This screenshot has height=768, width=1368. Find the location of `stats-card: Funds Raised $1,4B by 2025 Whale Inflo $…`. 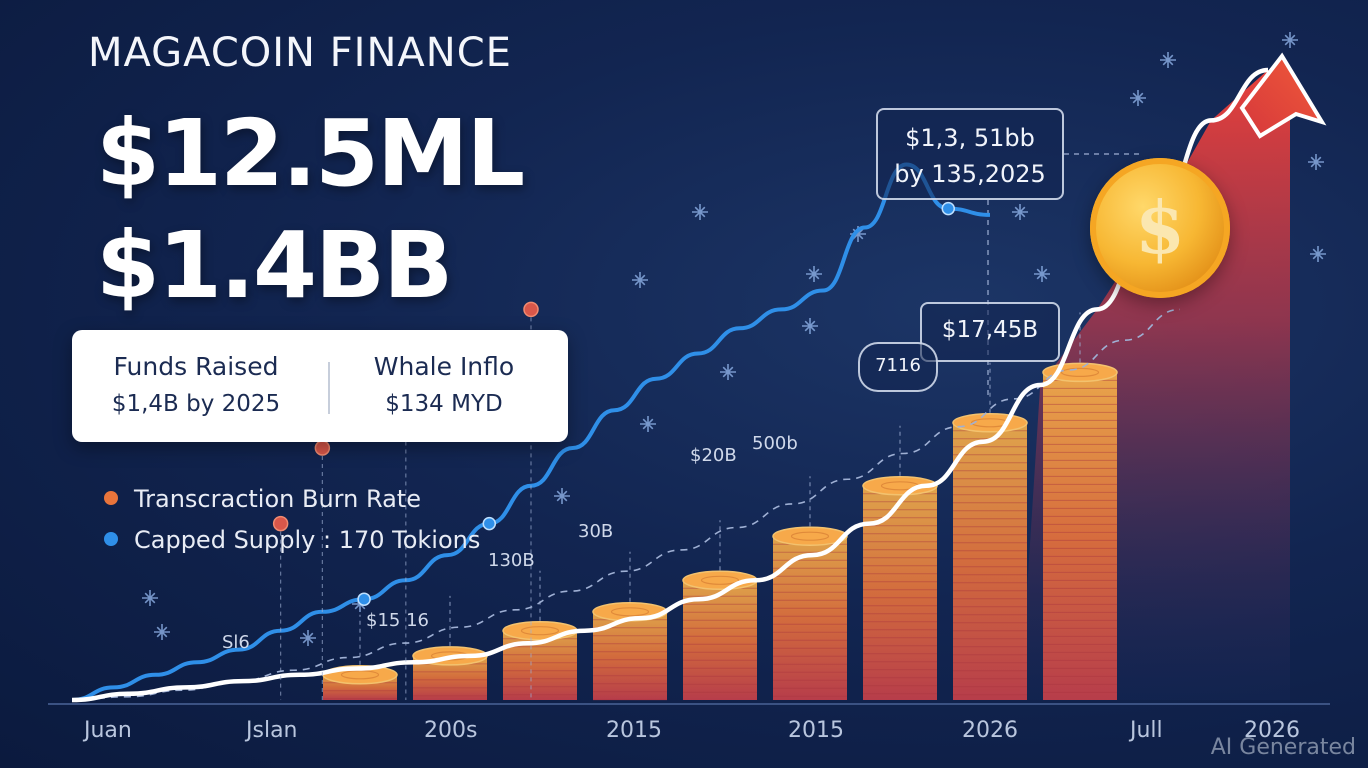

stats-card: Funds Raised $1,4B by 2025 Whale Inflo $… is located at coordinates (320, 386).